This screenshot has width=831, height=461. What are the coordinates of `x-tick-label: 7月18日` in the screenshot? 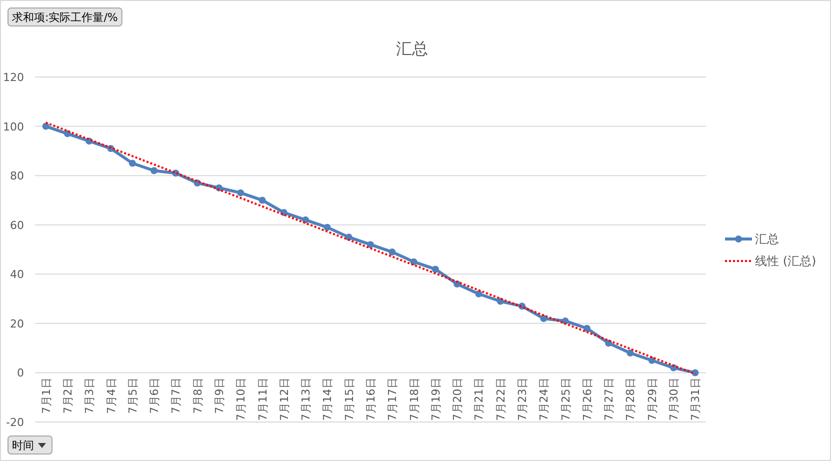 It's located at (414, 399).